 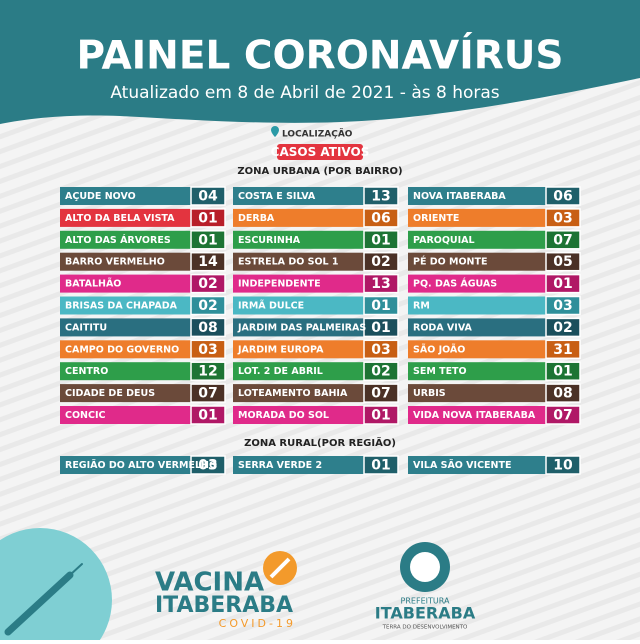 What do you see at coordinates (425, 628) in the screenshot?
I see `prefeitura-motto: TERRA DO DESENVOLVIMENTO` at bounding box center [425, 628].